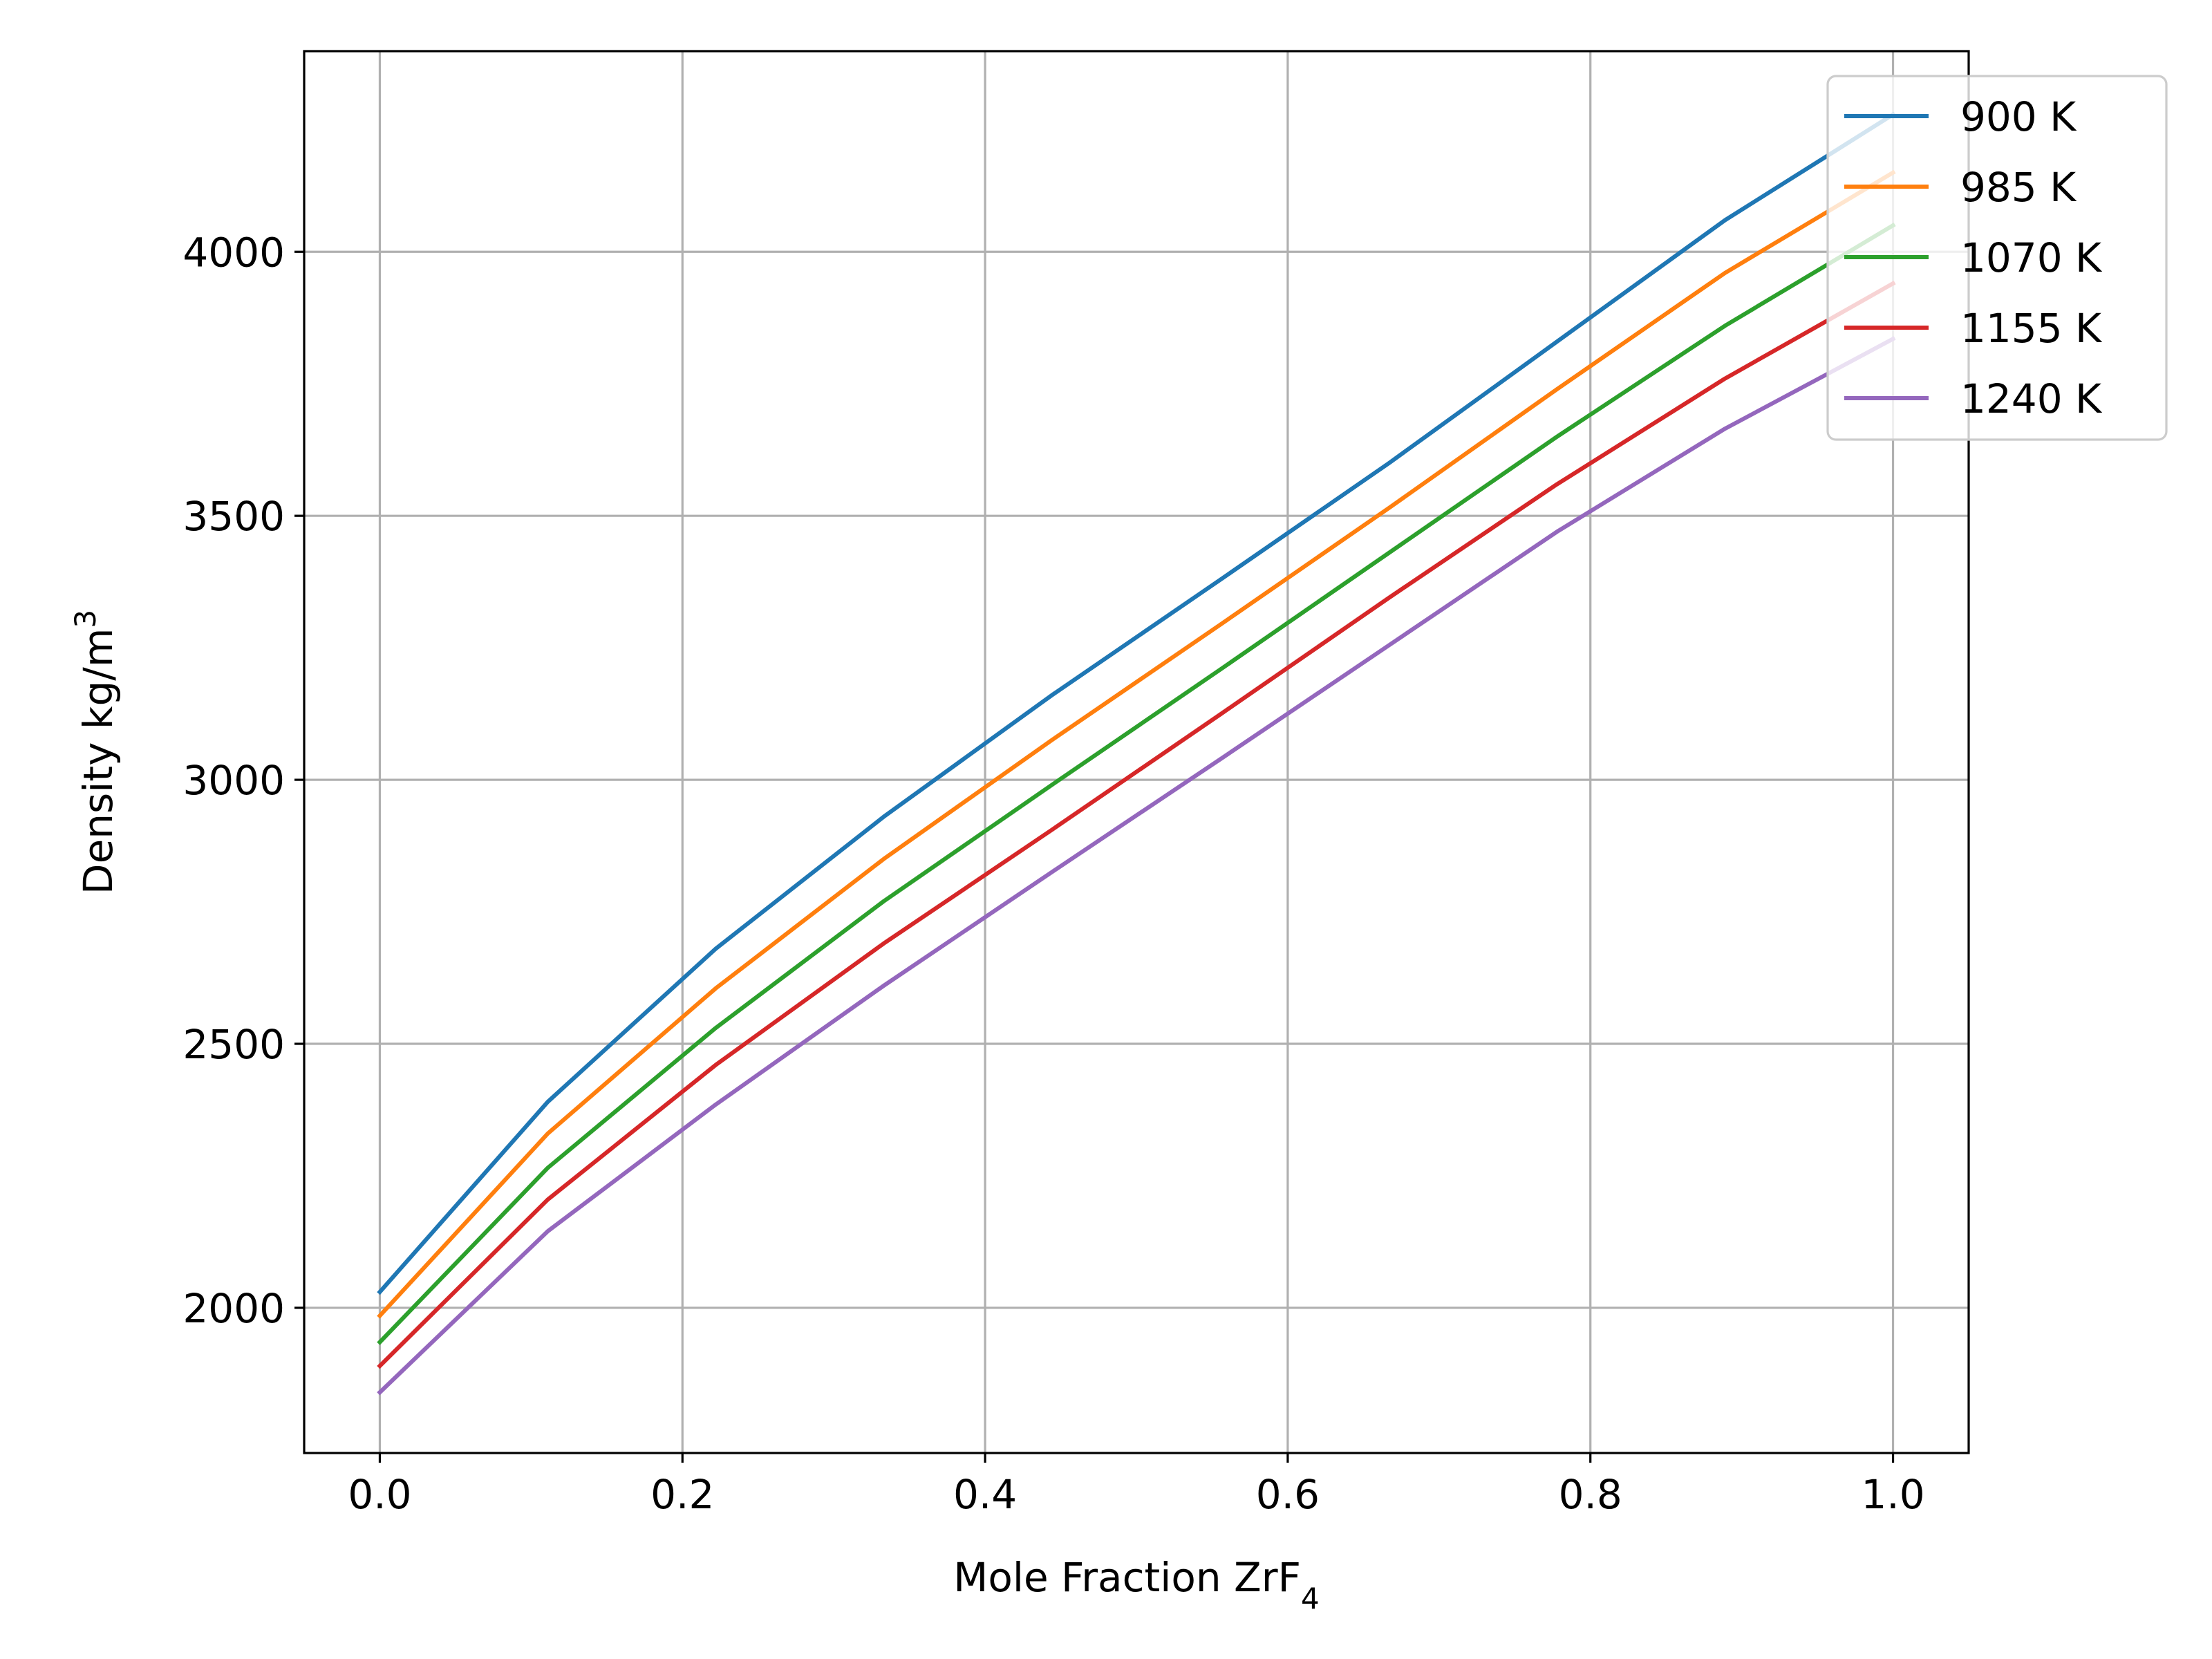  I want to click on y-tick-label: 3000, so click(233, 780).